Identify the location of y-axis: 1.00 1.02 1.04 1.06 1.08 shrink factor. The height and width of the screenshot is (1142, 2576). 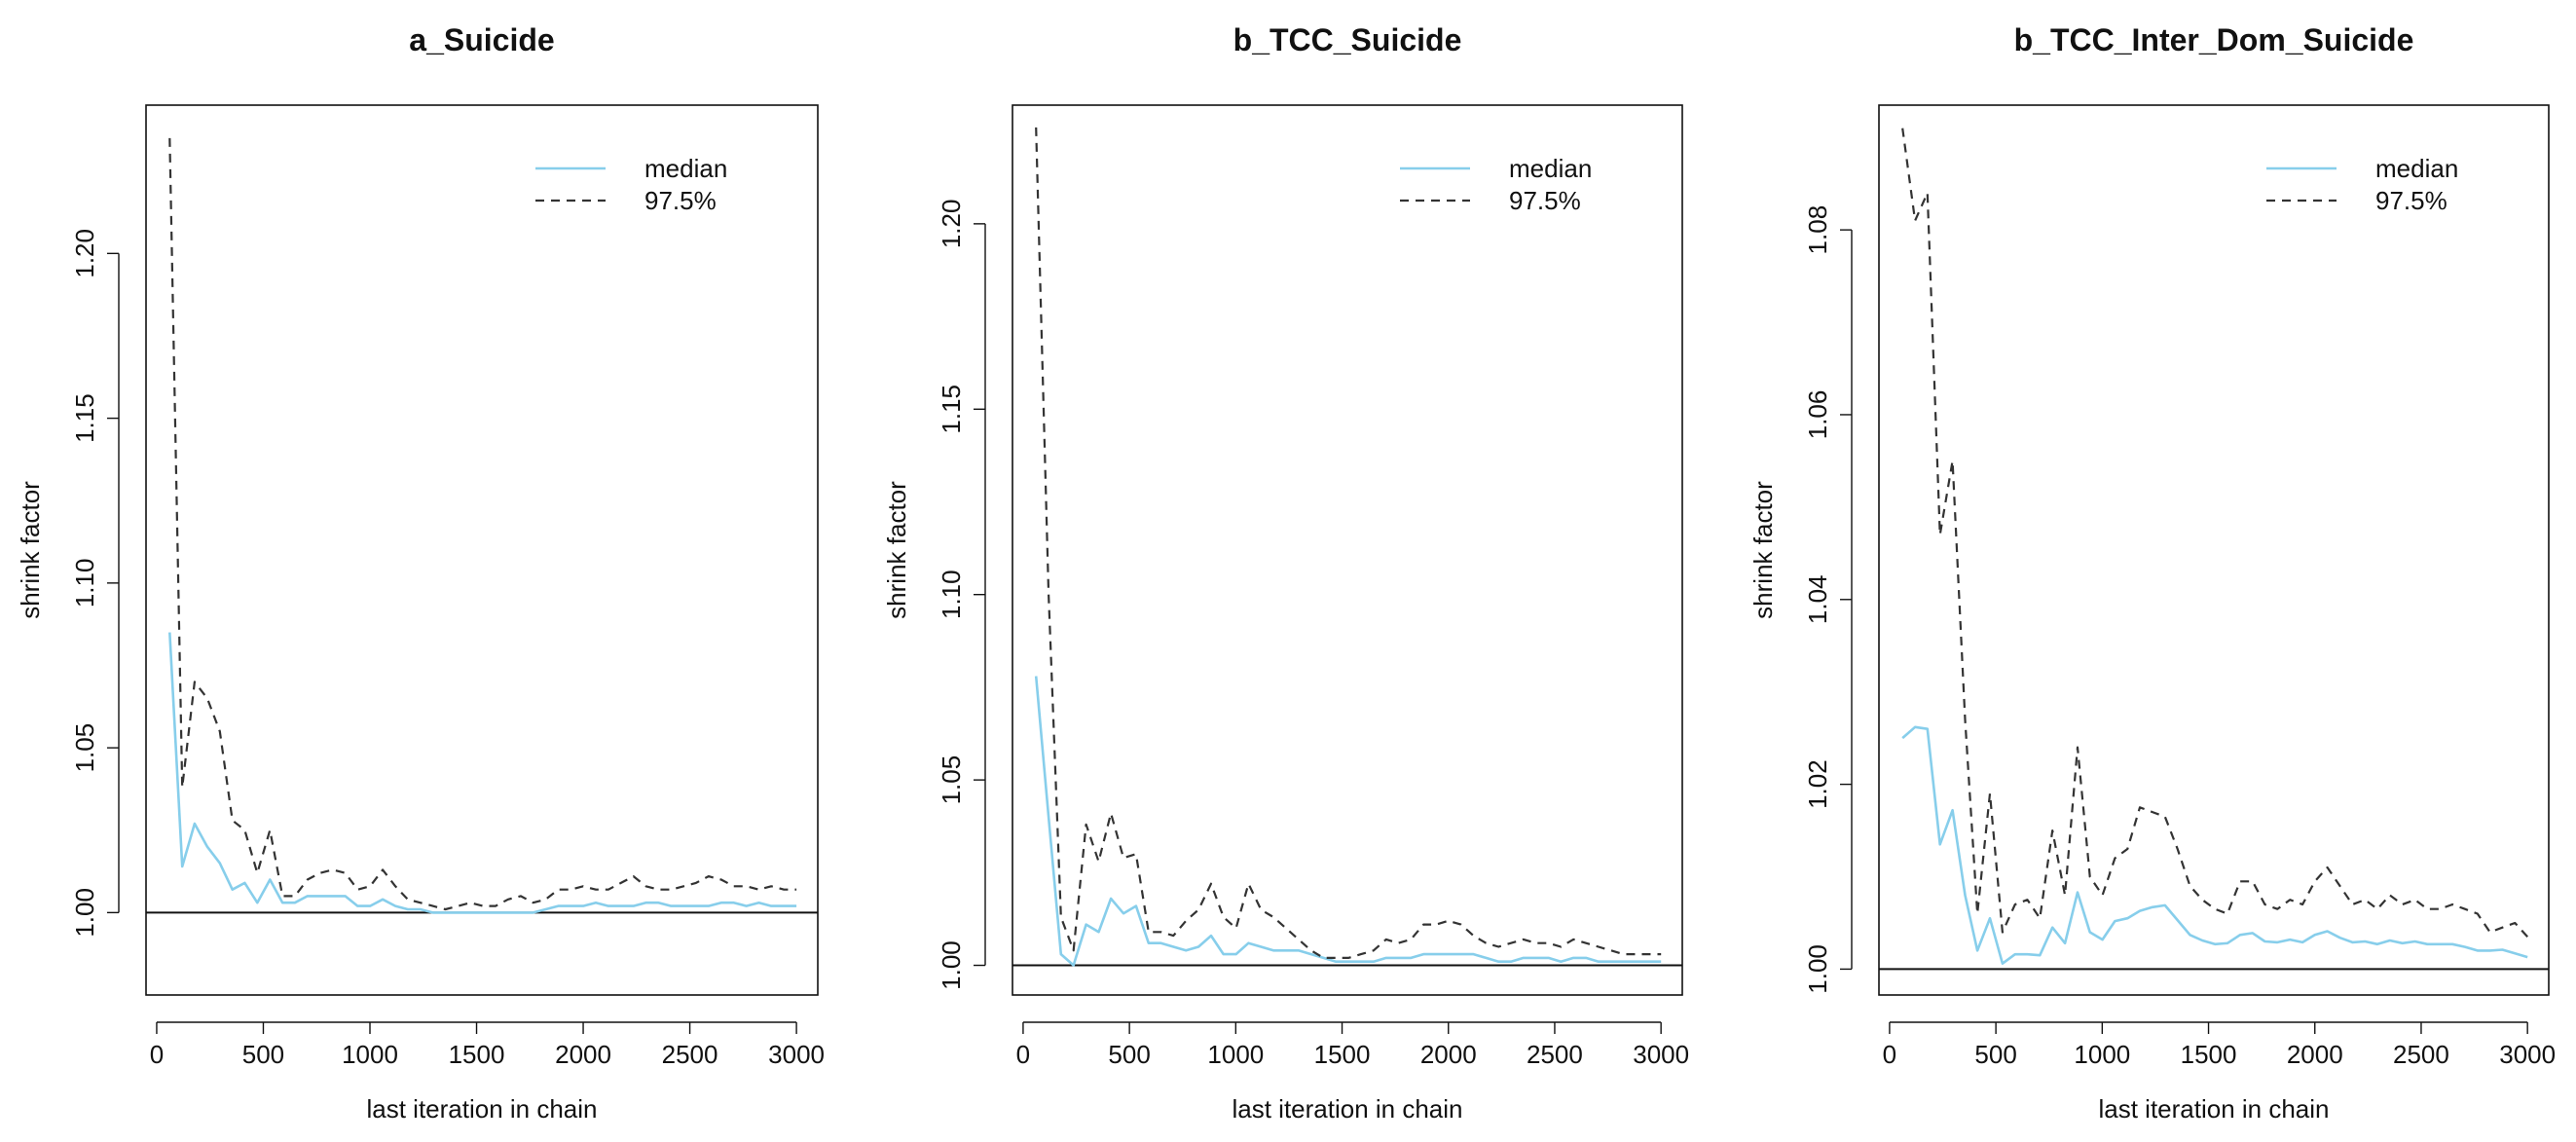
(1800, 600).